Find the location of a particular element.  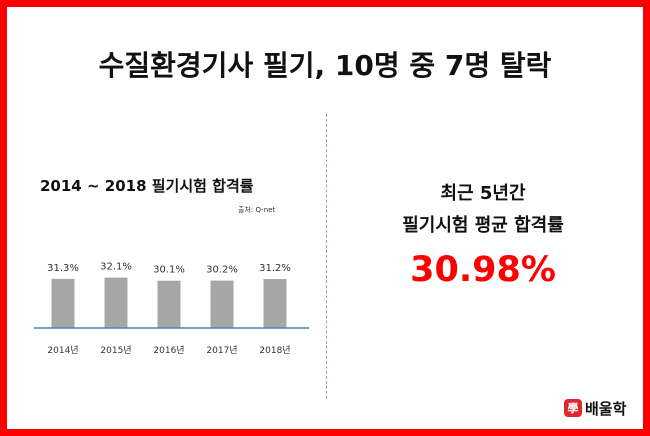

bar-2017년 is located at coordinates (222, 304).